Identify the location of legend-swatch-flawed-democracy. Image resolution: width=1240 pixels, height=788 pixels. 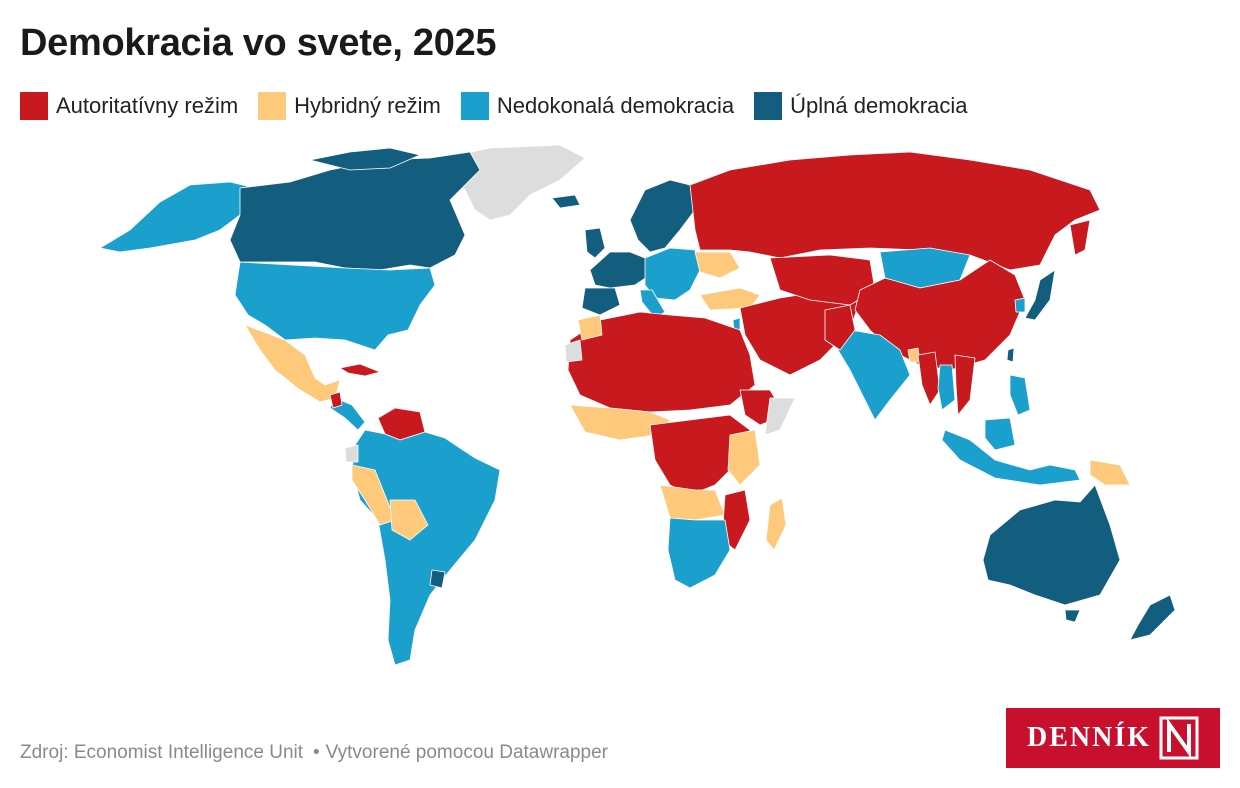
(474, 106).